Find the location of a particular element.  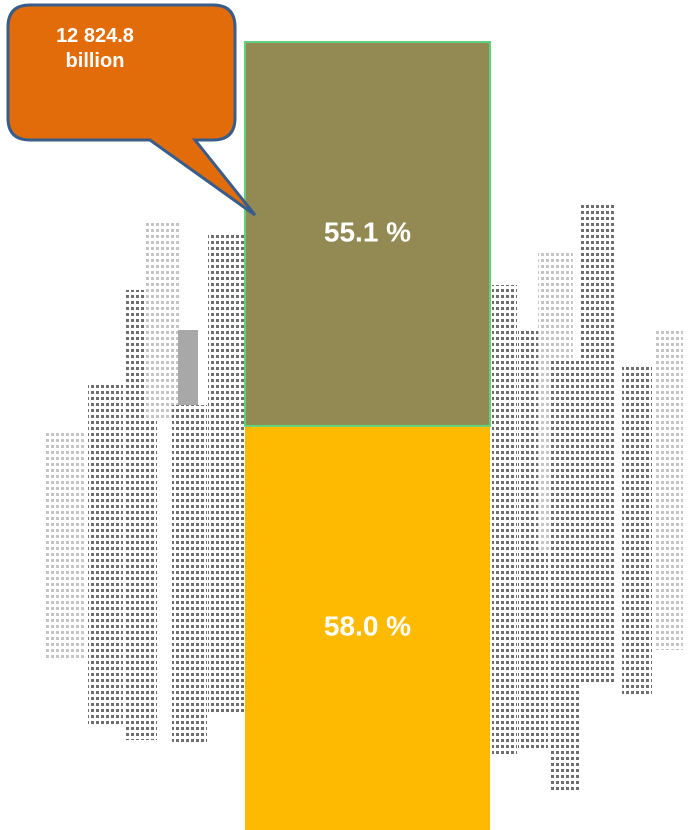

value-label: 58.0 % is located at coordinates (367, 625).